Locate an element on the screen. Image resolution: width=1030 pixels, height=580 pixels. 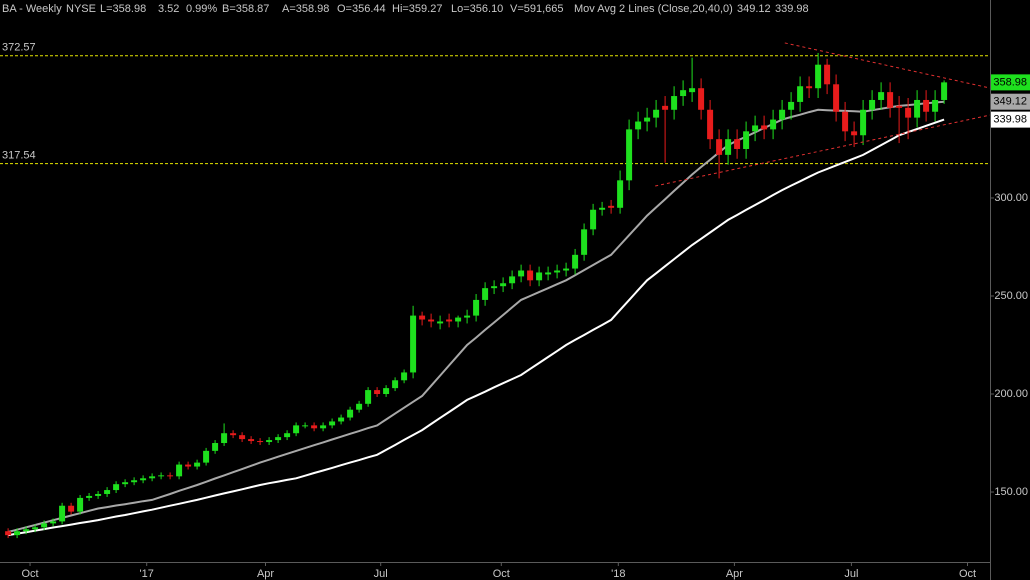
header-text: O=356.44 is located at coordinates (361, 9).